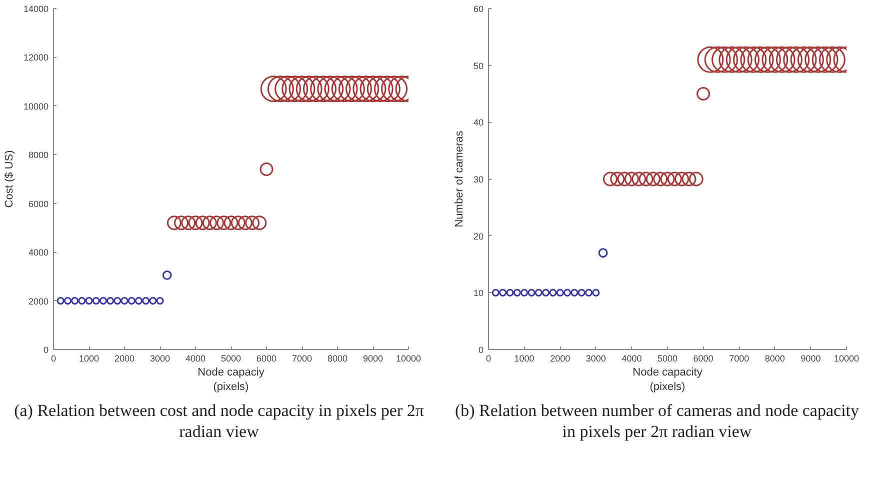 The width and height of the screenshot is (876, 479). What do you see at coordinates (38, 253) in the screenshot?
I see `y-tick-label: 4000` at bounding box center [38, 253].